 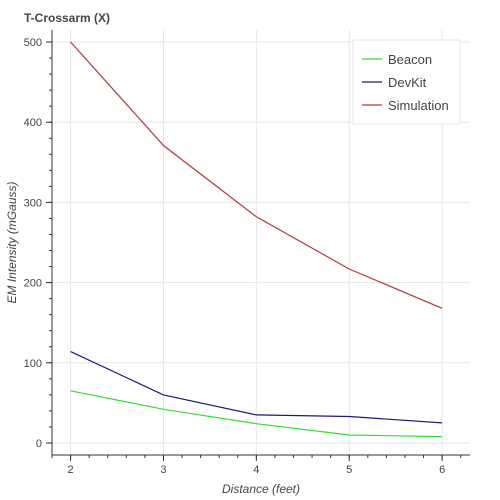 What do you see at coordinates (256, 470) in the screenshot?
I see `x-tick-label: 4` at bounding box center [256, 470].